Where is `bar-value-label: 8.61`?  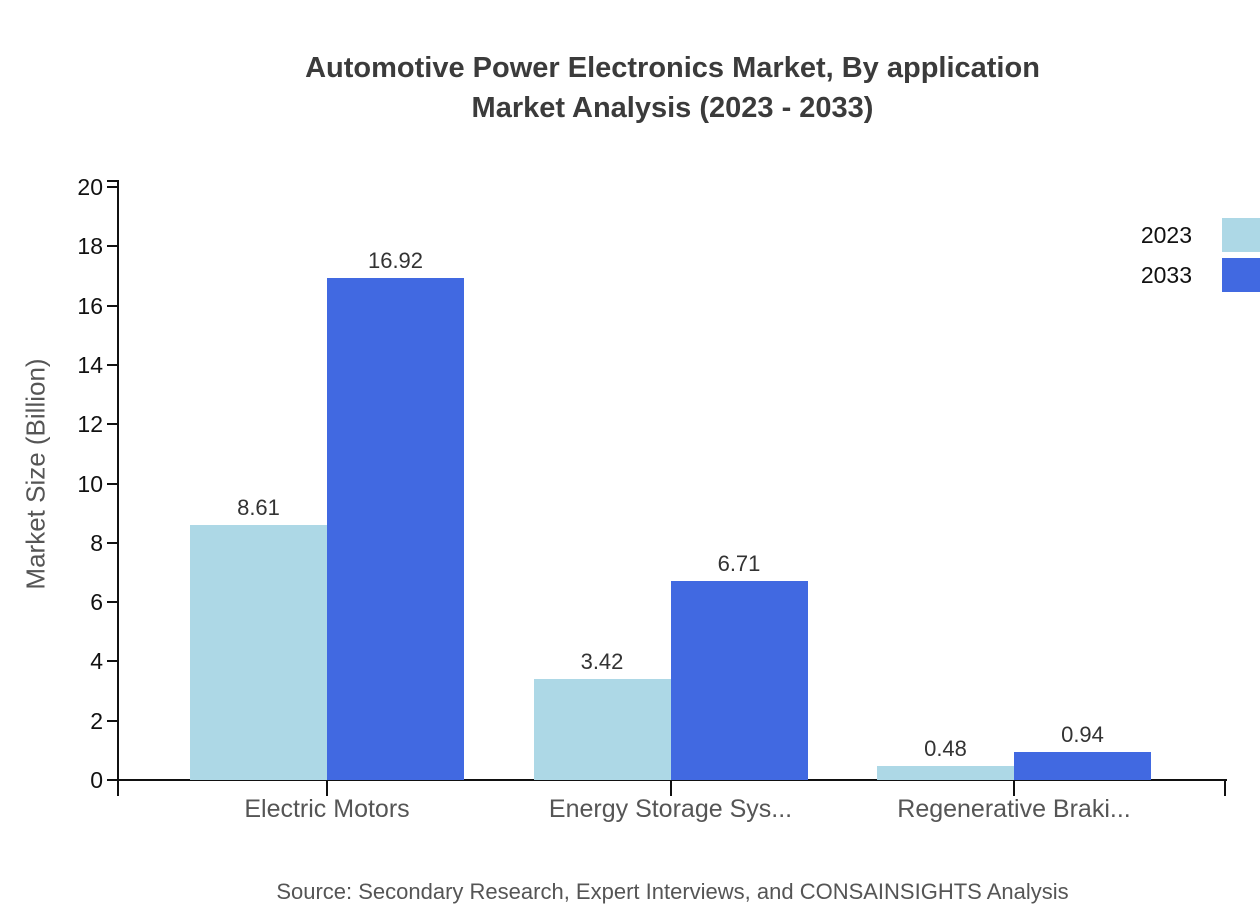
bar-value-label: 8.61 is located at coordinates (258, 507).